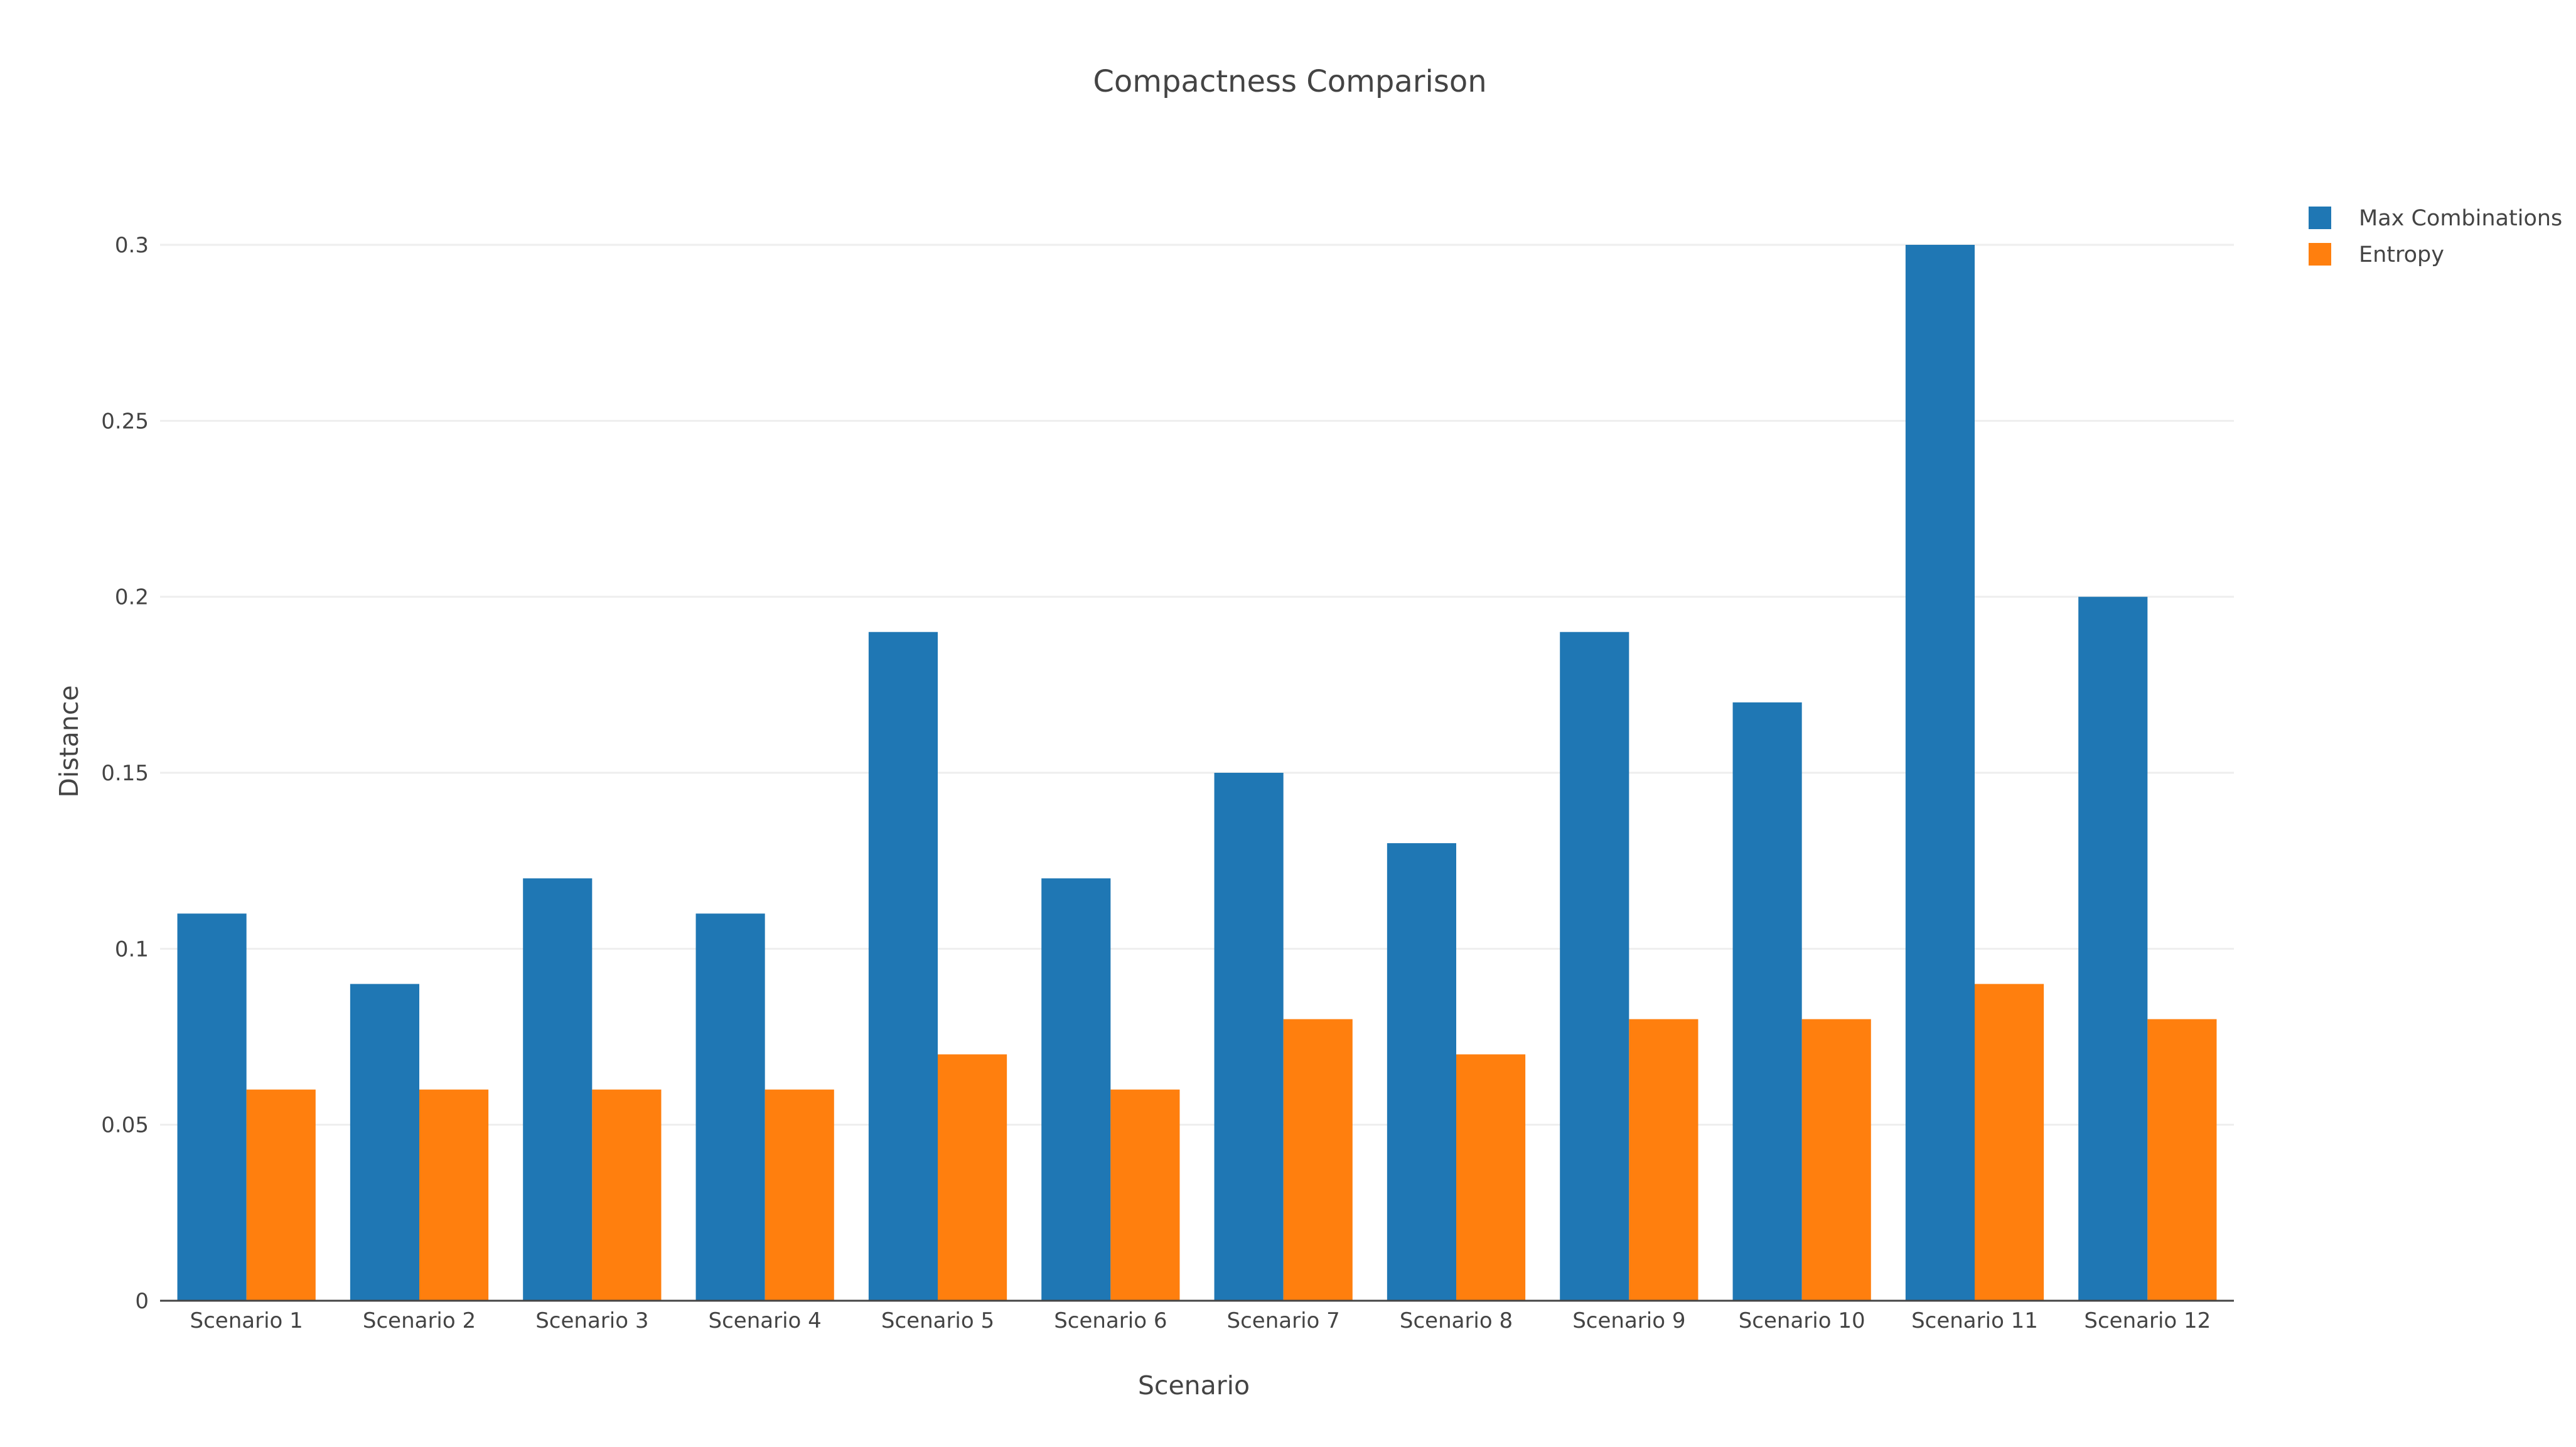 The width and height of the screenshot is (2576, 1447). Describe the element at coordinates (142, 1301) in the screenshot. I see `y-tick-label: 0` at that location.